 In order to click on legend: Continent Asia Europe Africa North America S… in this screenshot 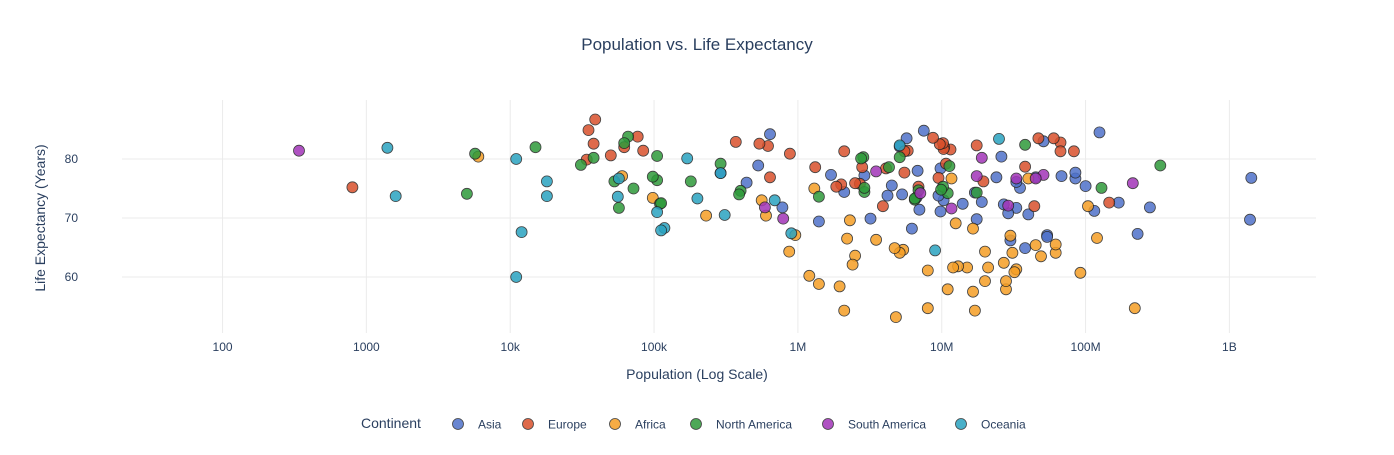, I will do `click(693, 423)`.